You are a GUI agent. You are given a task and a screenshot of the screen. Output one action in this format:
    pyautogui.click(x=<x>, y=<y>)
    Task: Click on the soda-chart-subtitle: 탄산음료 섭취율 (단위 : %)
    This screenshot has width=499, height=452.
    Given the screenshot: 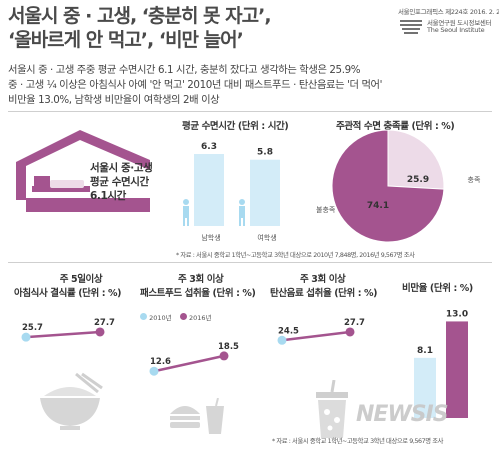 What is the action you would take?
    pyautogui.click(x=324, y=293)
    